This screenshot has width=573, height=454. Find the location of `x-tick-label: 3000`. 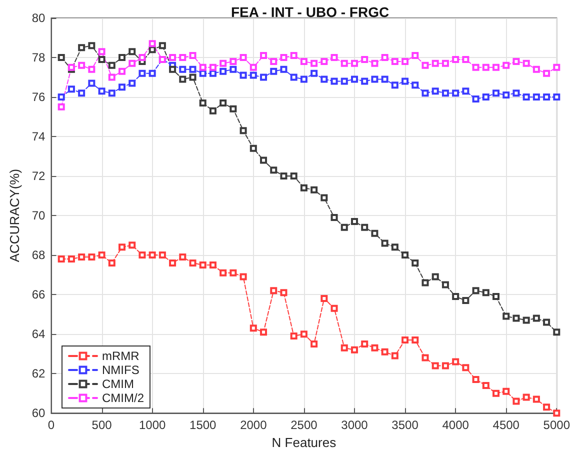

x-tick-label: 3000 is located at coordinates (354, 425).